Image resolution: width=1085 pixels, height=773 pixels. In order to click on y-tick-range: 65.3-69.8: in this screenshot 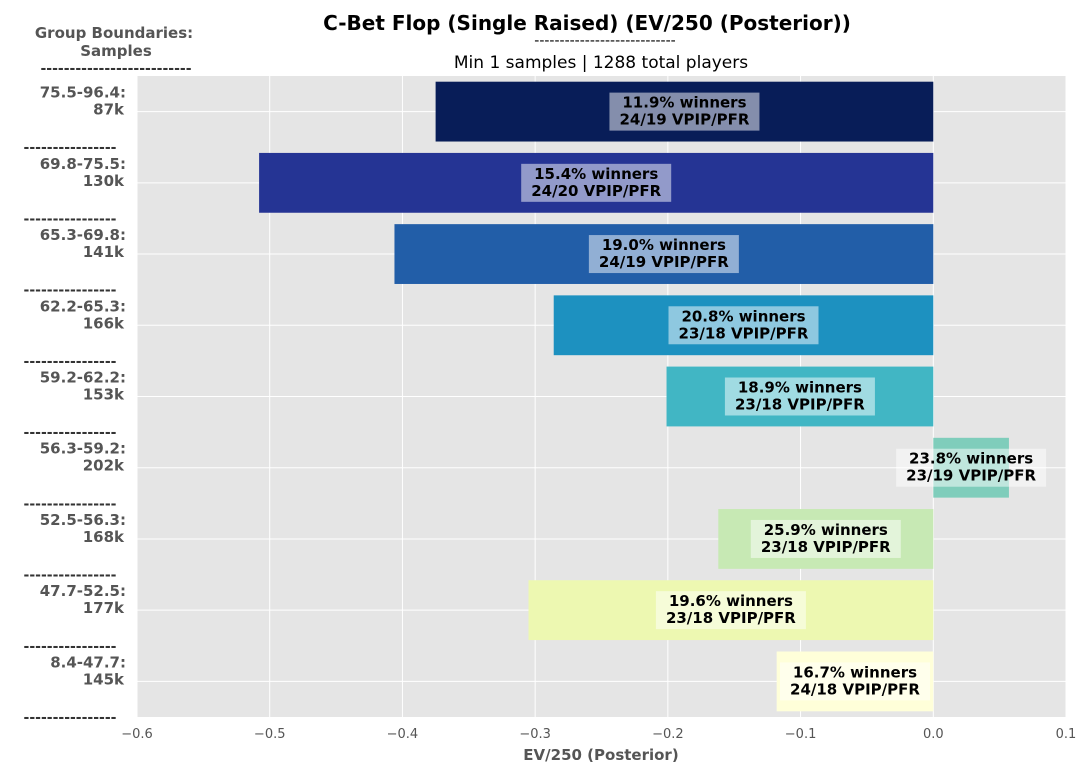, I will do `click(83, 235)`.